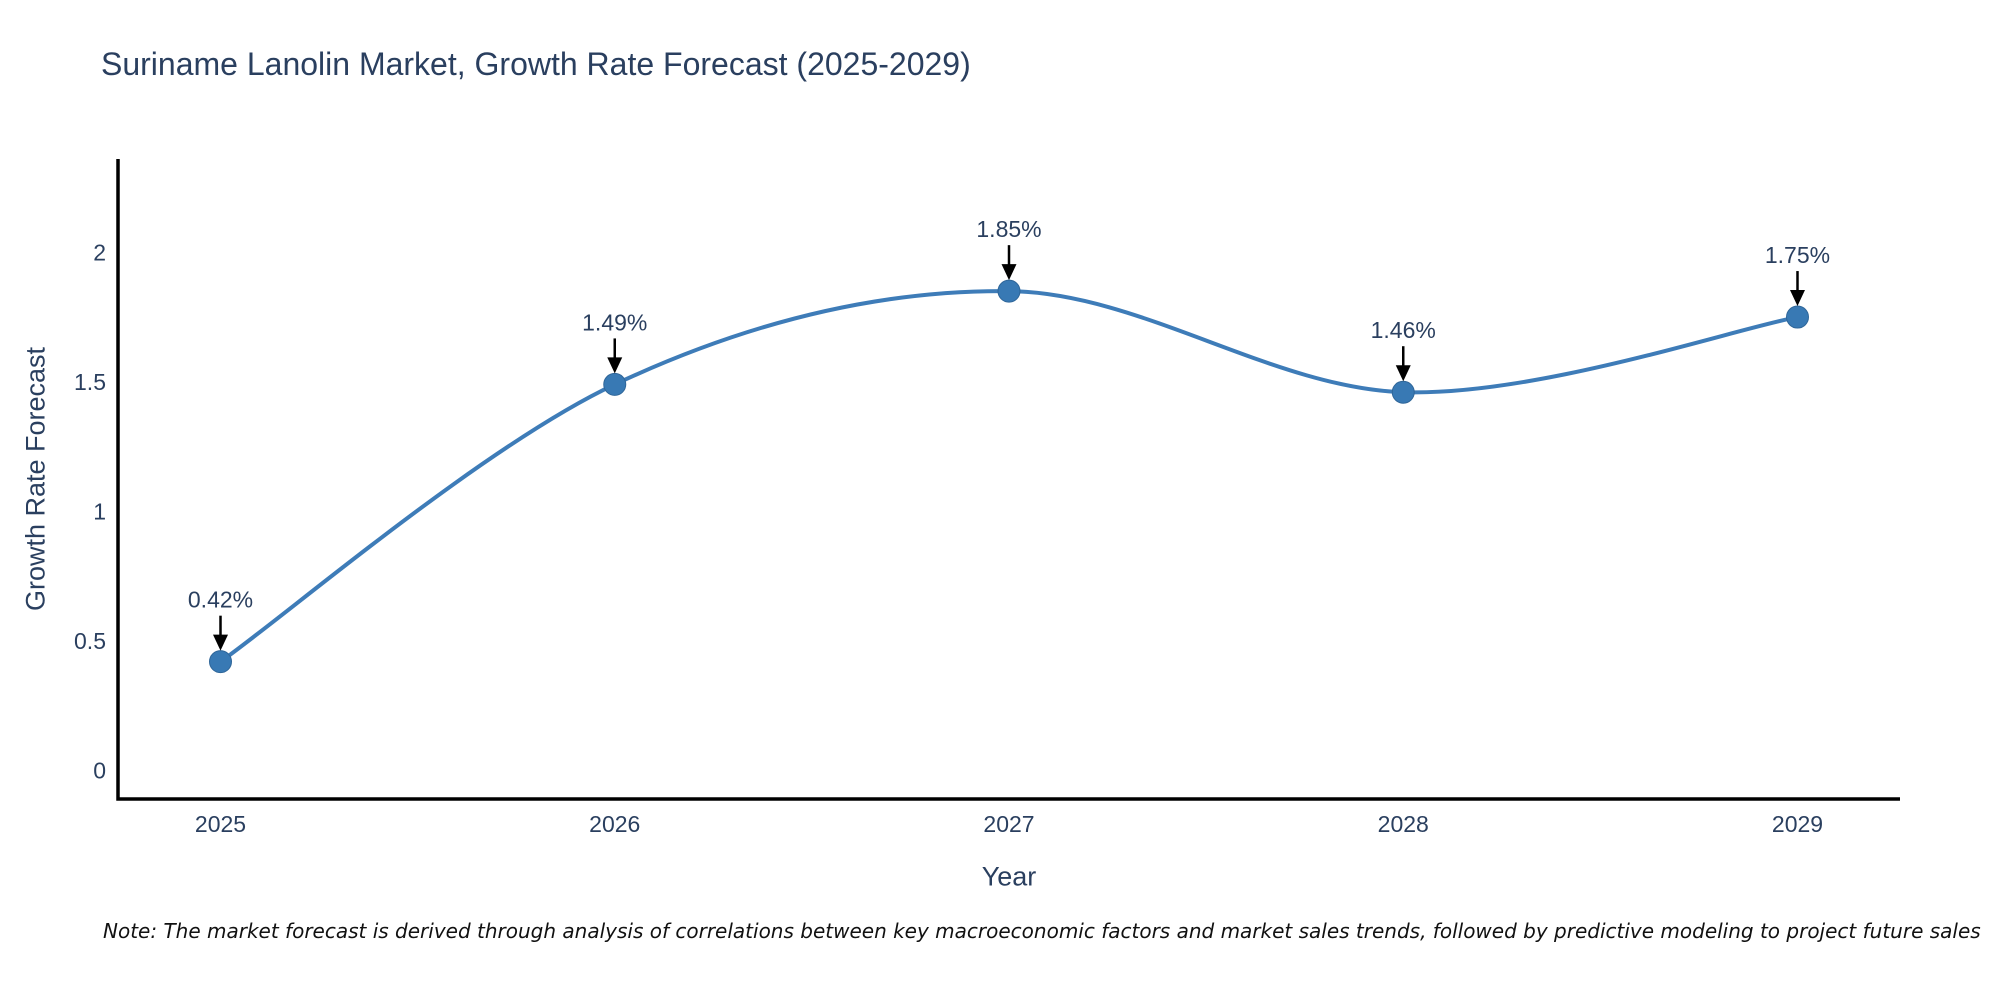  I want to click on data-point-label: 1.75%, so click(1797, 255).